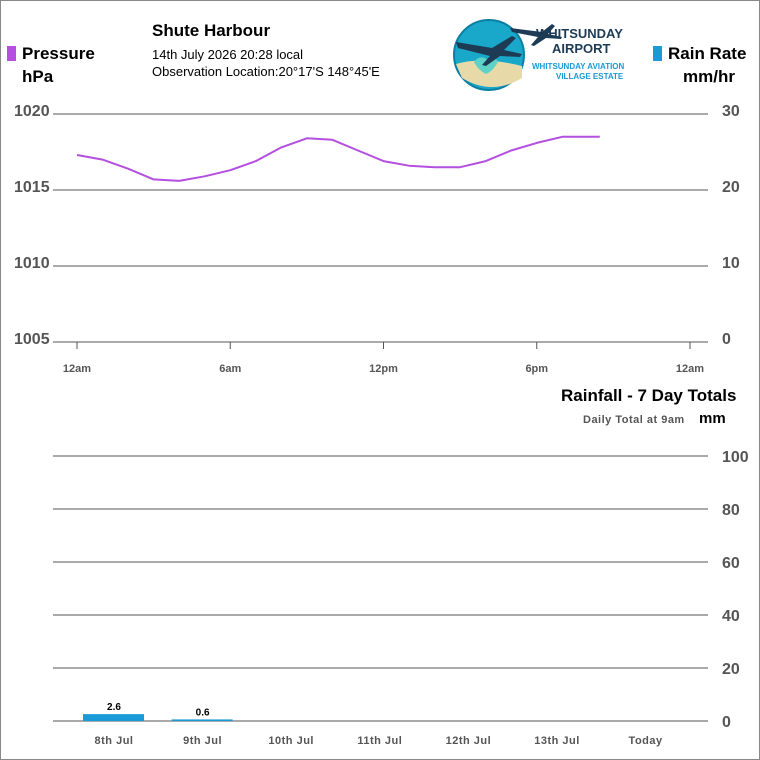  What do you see at coordinates (202, 741) in the screenshot?
I see `rainfall-category-label: 9th Jul` at bounding box center [202, 741].